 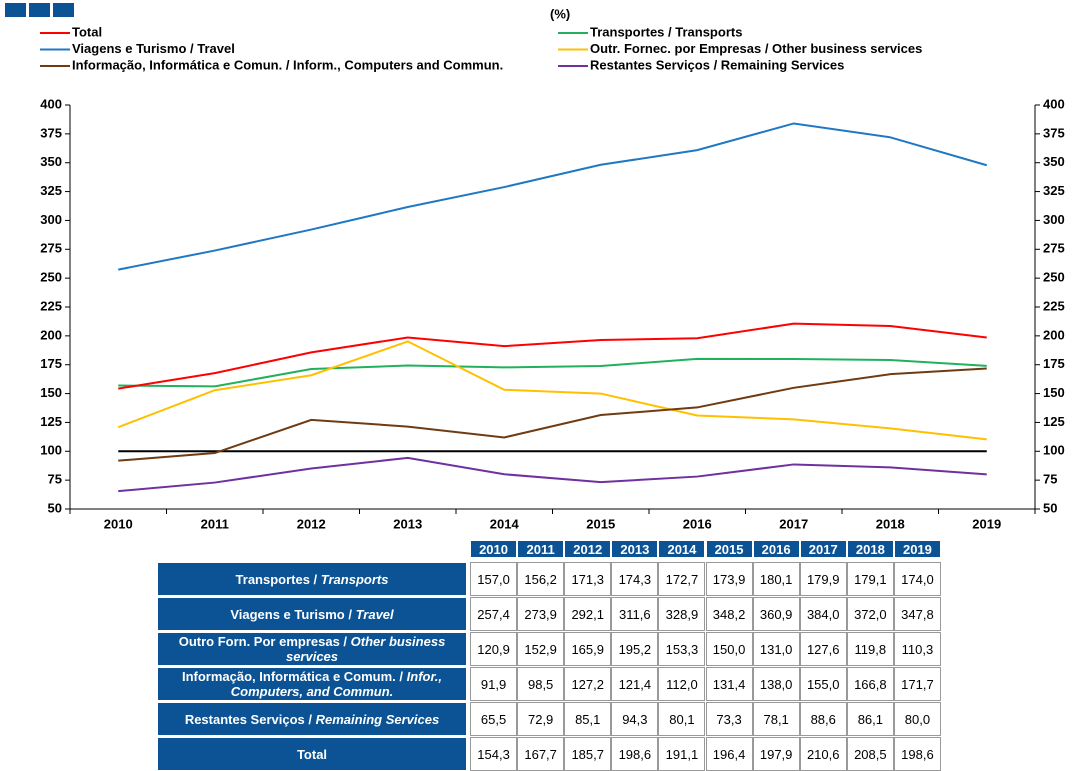 What do you see at coordinates (588, 579) in the screenshot?
I see `table-value: 171,3` at bounding box center [588, 579].